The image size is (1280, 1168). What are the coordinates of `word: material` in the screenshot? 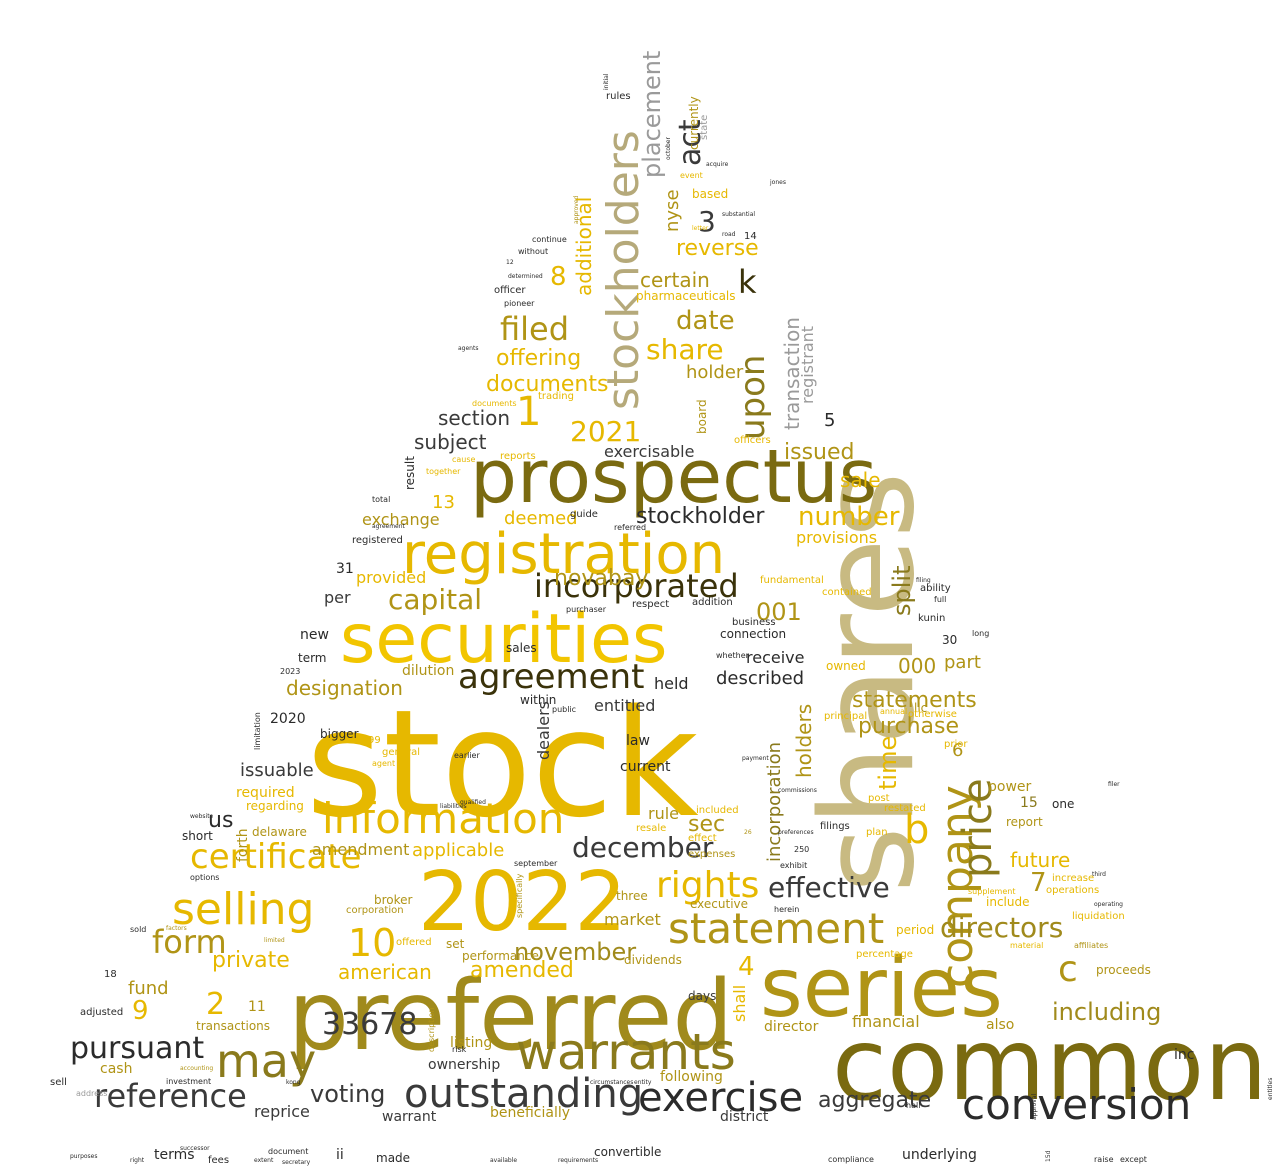 It's located at (1027, 945).